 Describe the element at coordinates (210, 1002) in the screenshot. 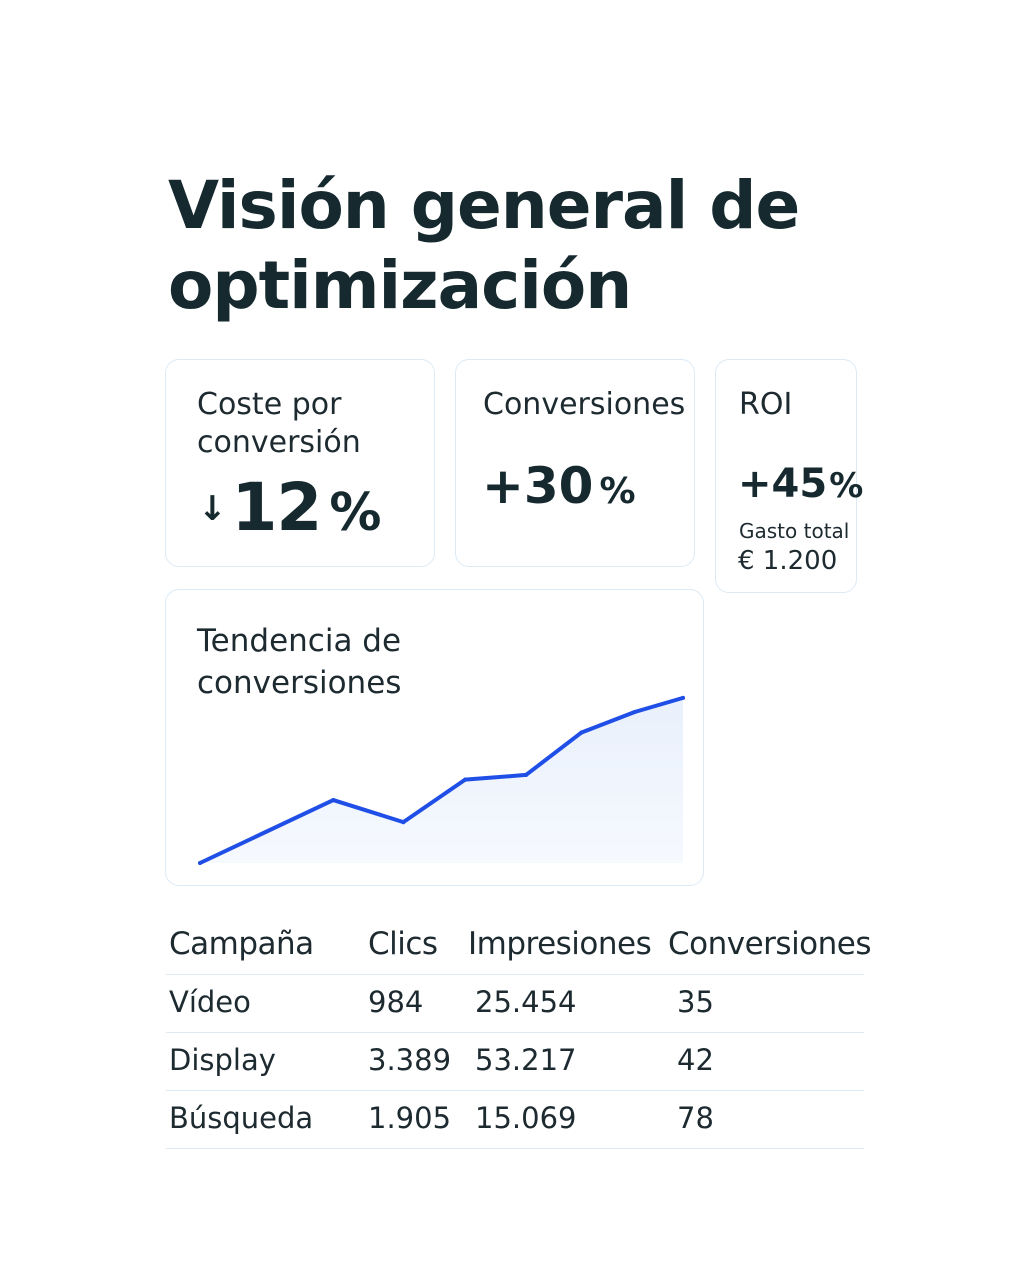

I see `campaign-name: Vídeo` at that location.